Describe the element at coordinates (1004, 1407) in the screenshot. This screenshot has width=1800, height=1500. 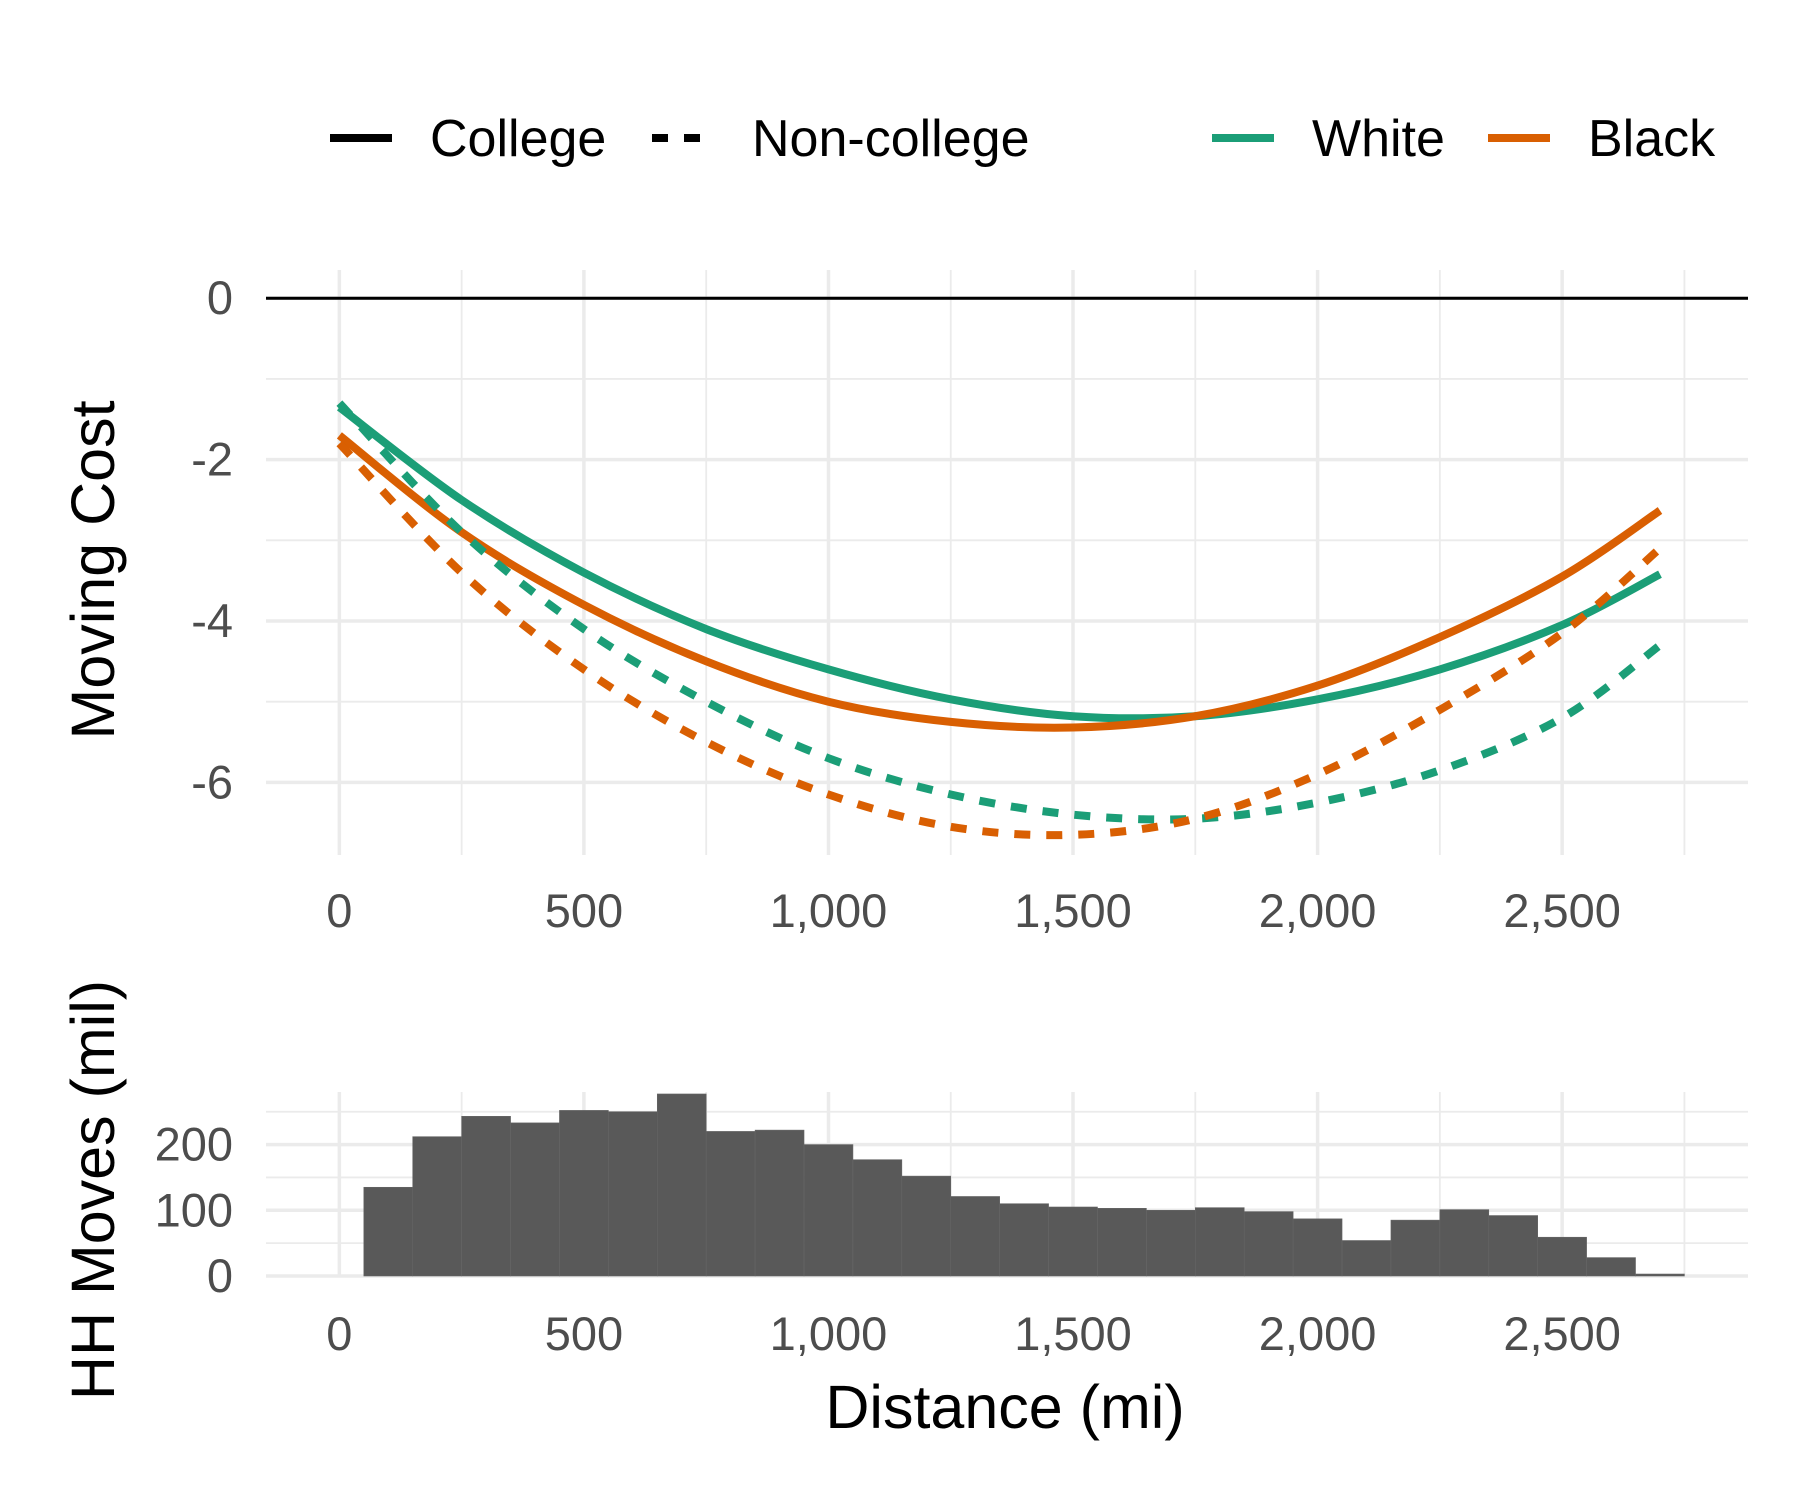
I see `x-axis-title-distance: Distance (mi)` at that location.